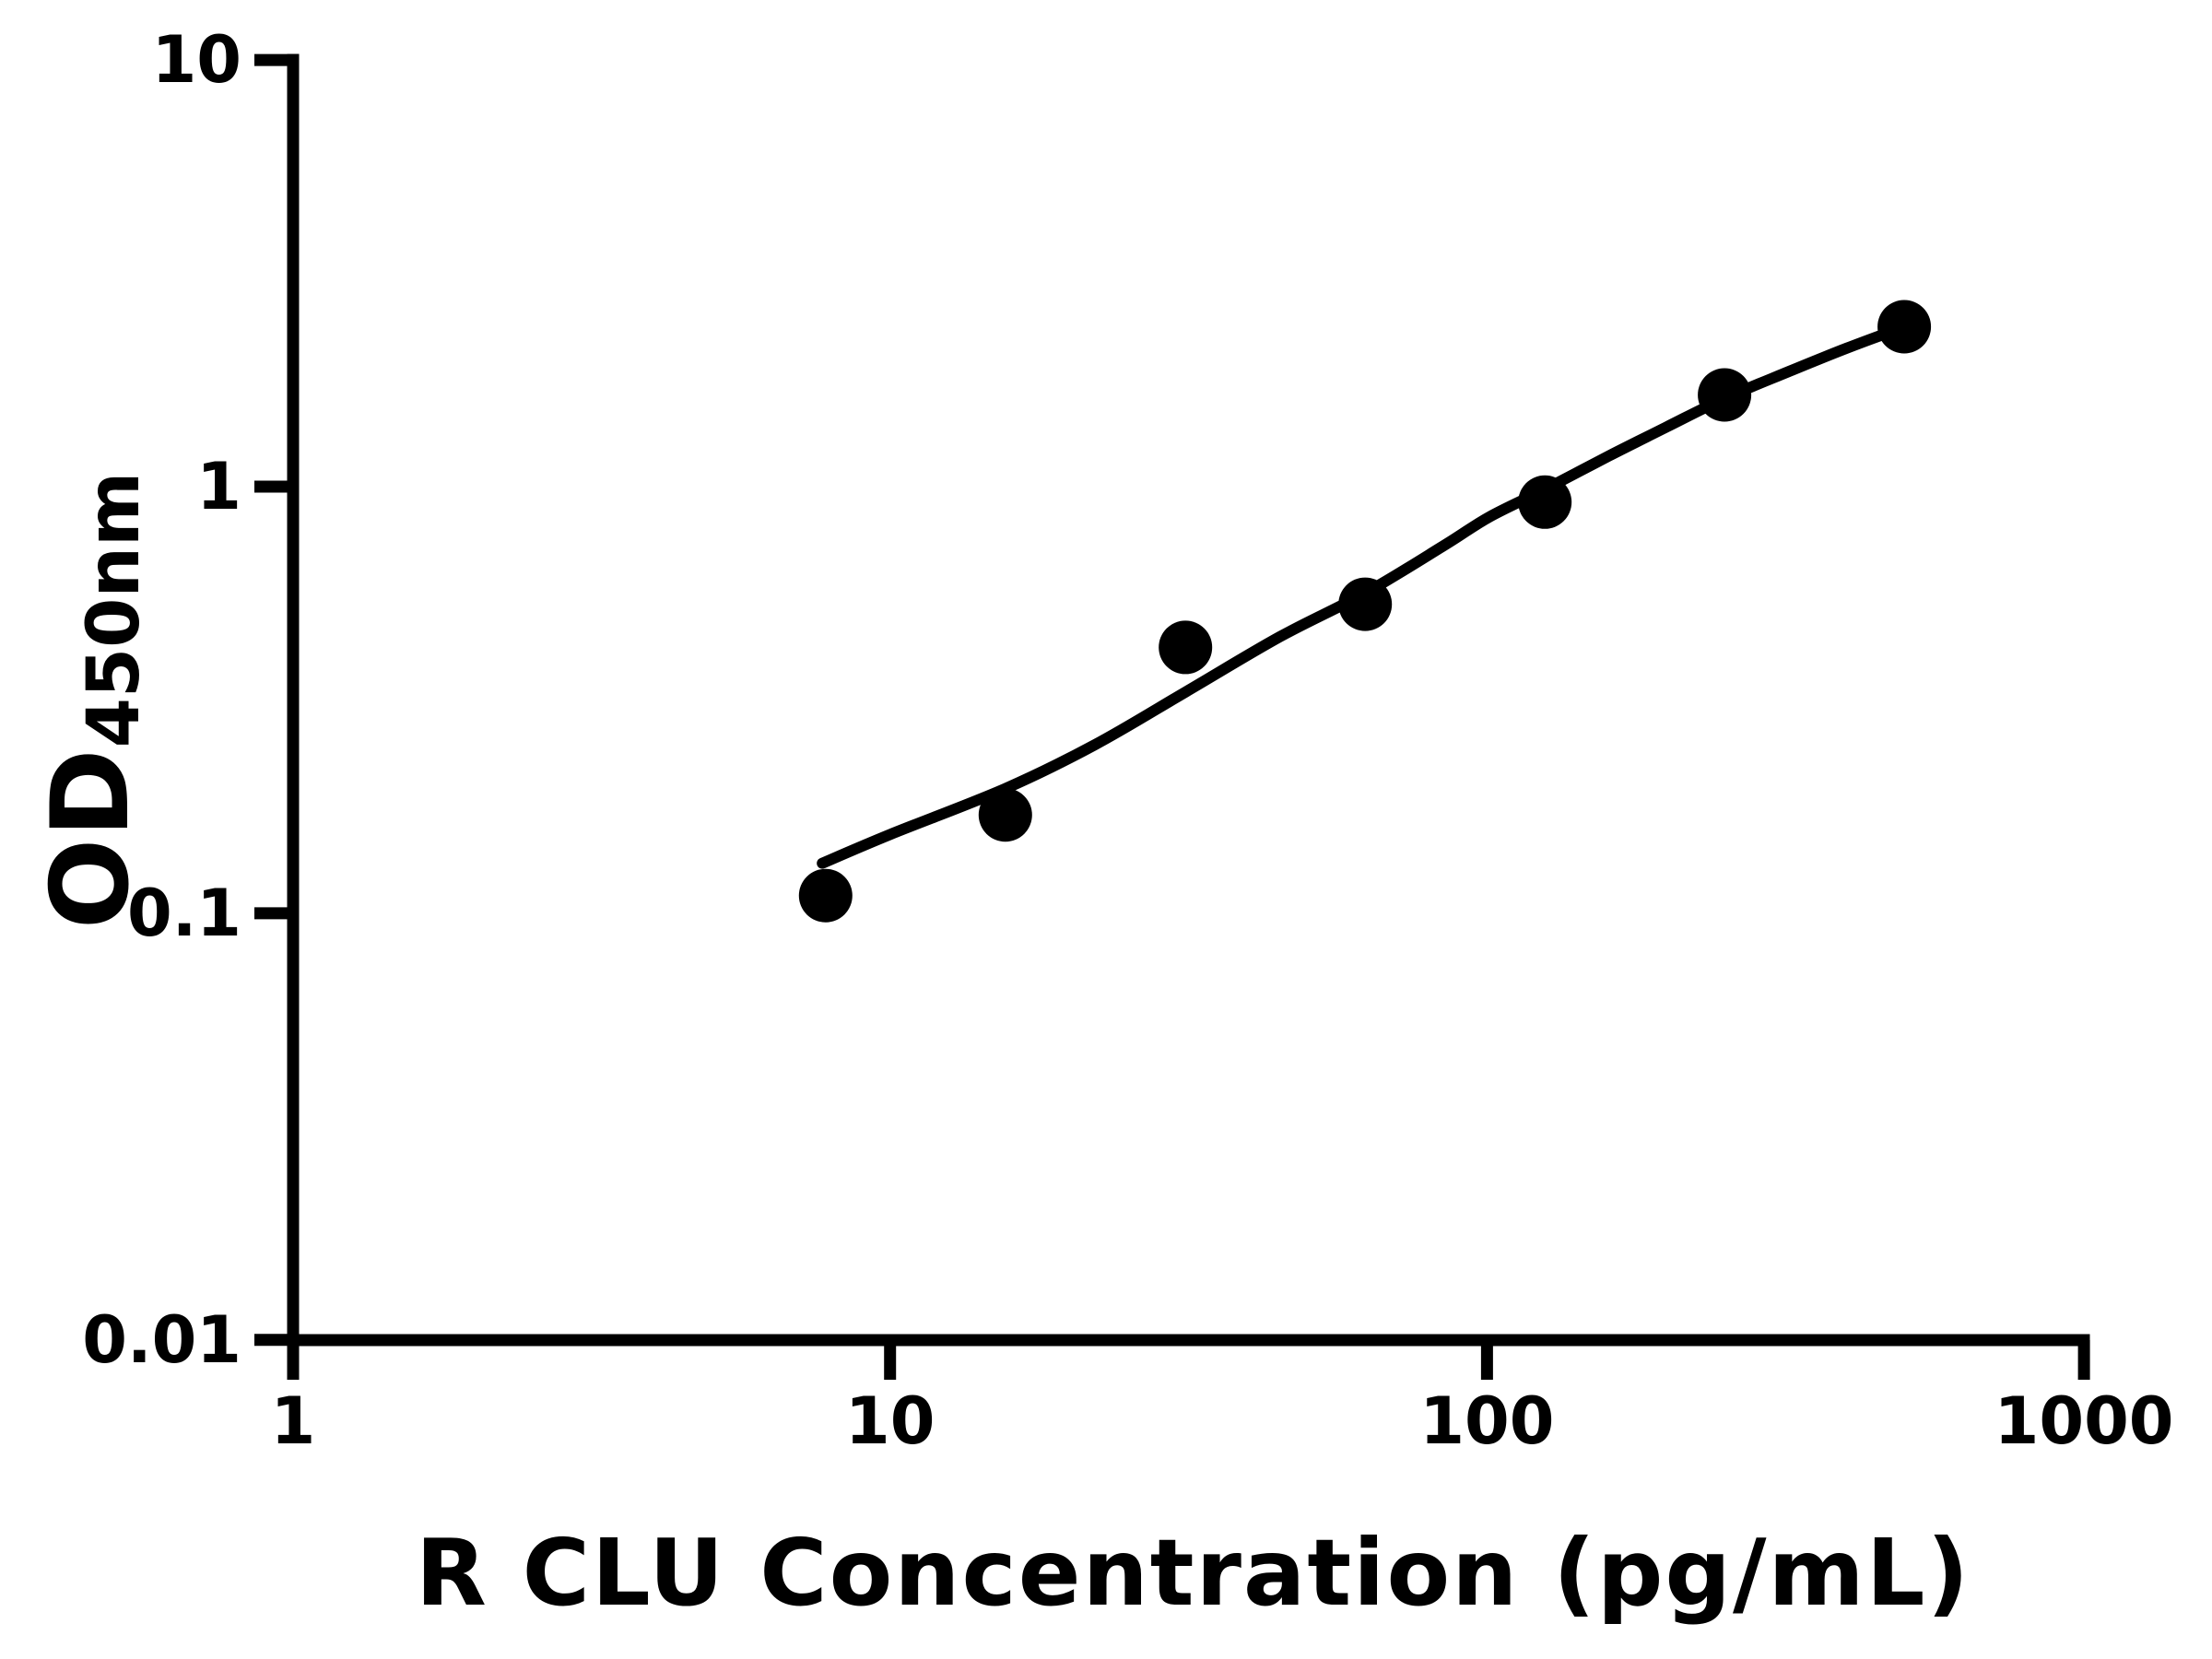 Image resolution: width=2212 pixels, height=1659 pixels. I want to click on x-tick-label: 1, so click(293, 1421).